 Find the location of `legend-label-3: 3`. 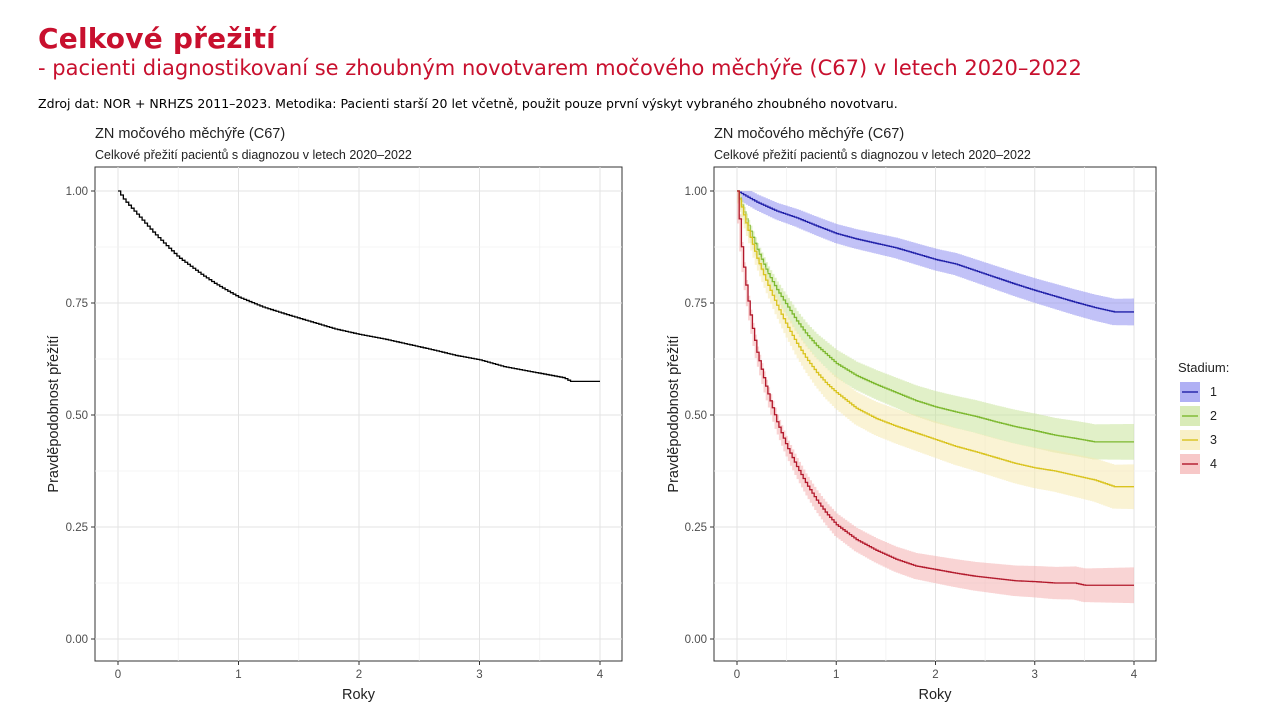

legend-label-3: 3 is located at coordinates (1213, 440).